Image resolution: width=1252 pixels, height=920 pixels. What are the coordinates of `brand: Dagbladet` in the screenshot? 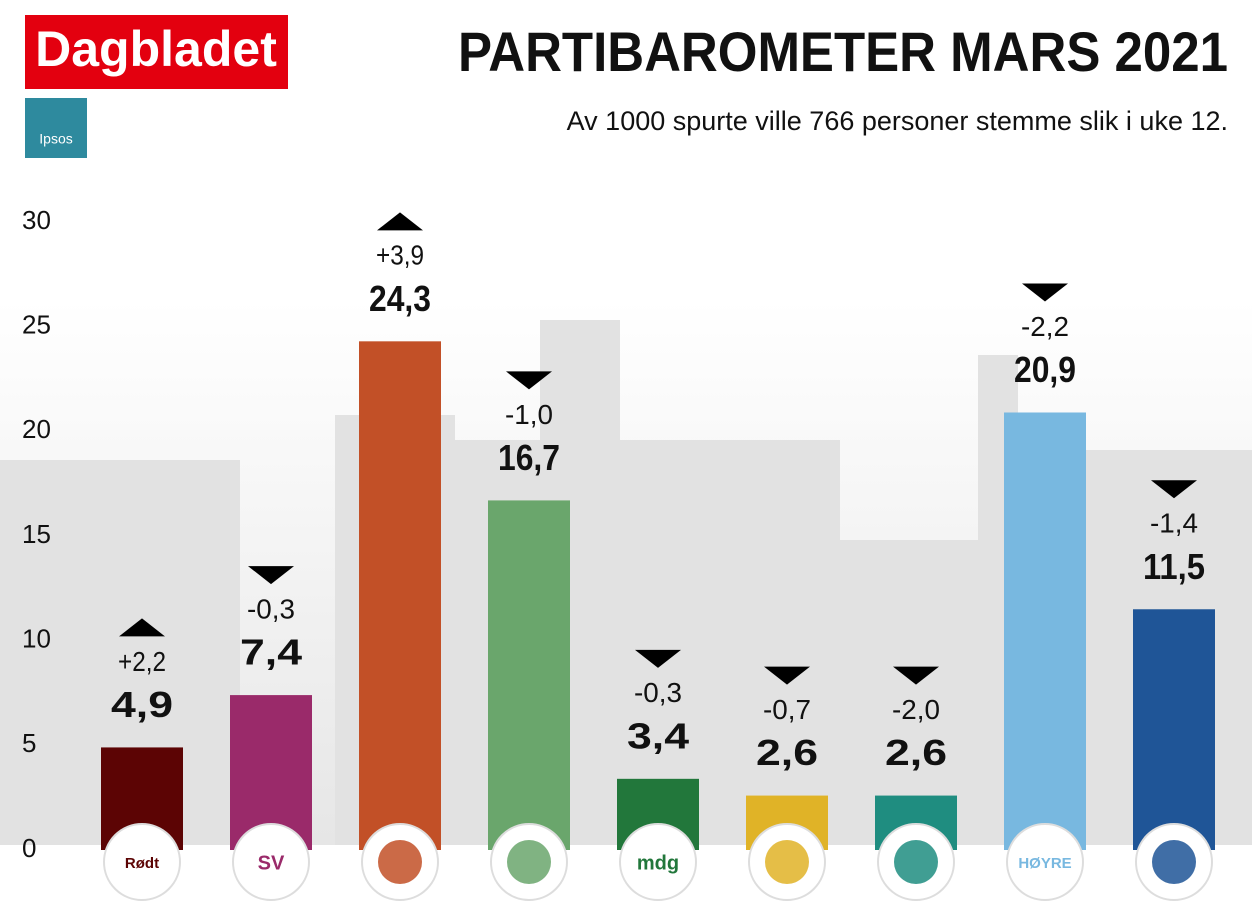 It's located at (156, 49).